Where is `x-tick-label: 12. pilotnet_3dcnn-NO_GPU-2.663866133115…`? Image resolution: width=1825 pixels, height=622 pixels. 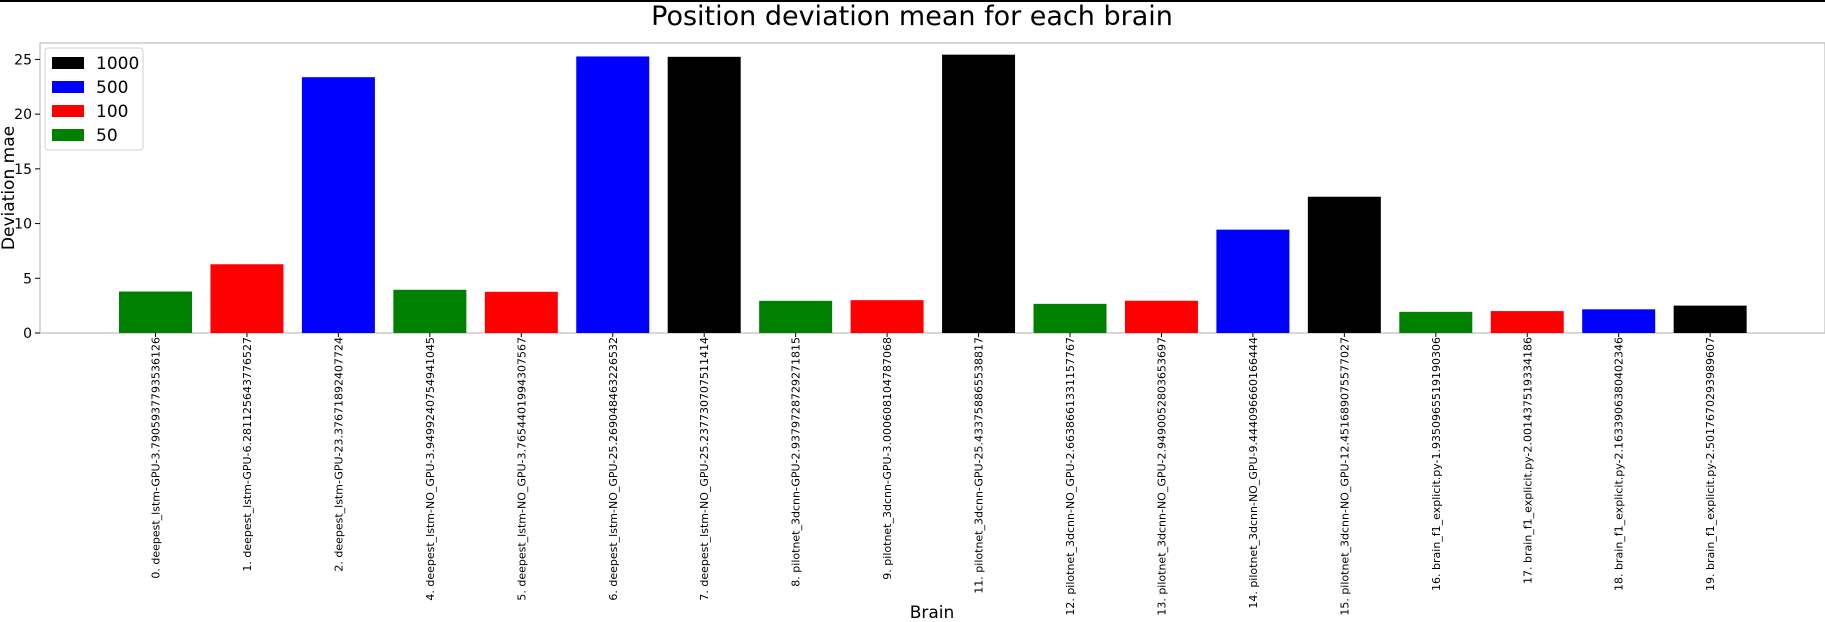 x-tick-label: 12. pilotnet_3dcnn-NO_GPU-2.663866133115… is located at coordinates (1070, 476).